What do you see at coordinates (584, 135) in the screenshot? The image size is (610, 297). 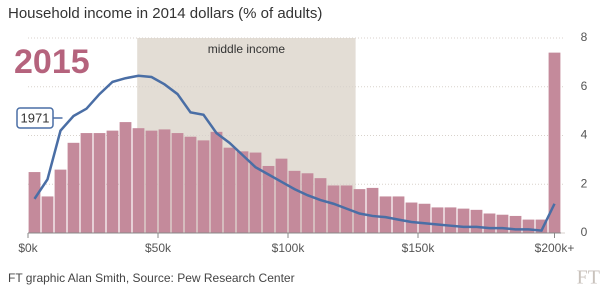 I see `y-tick-label: 4` at bounding box center [584, 135].